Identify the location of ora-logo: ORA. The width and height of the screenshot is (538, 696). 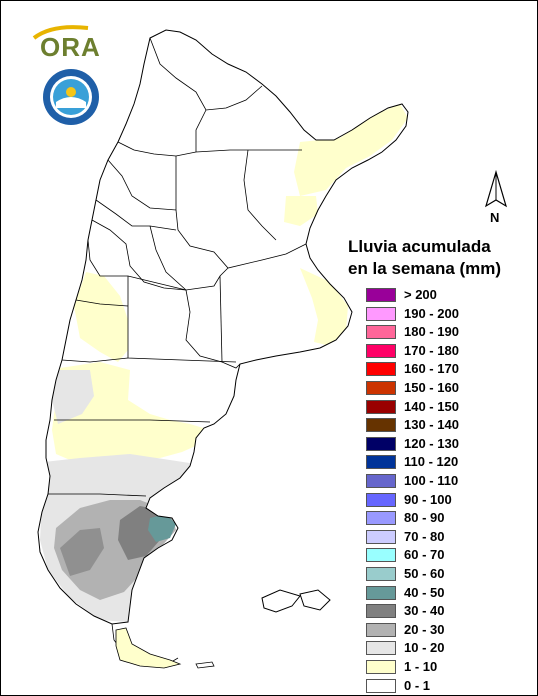
(72, 43).